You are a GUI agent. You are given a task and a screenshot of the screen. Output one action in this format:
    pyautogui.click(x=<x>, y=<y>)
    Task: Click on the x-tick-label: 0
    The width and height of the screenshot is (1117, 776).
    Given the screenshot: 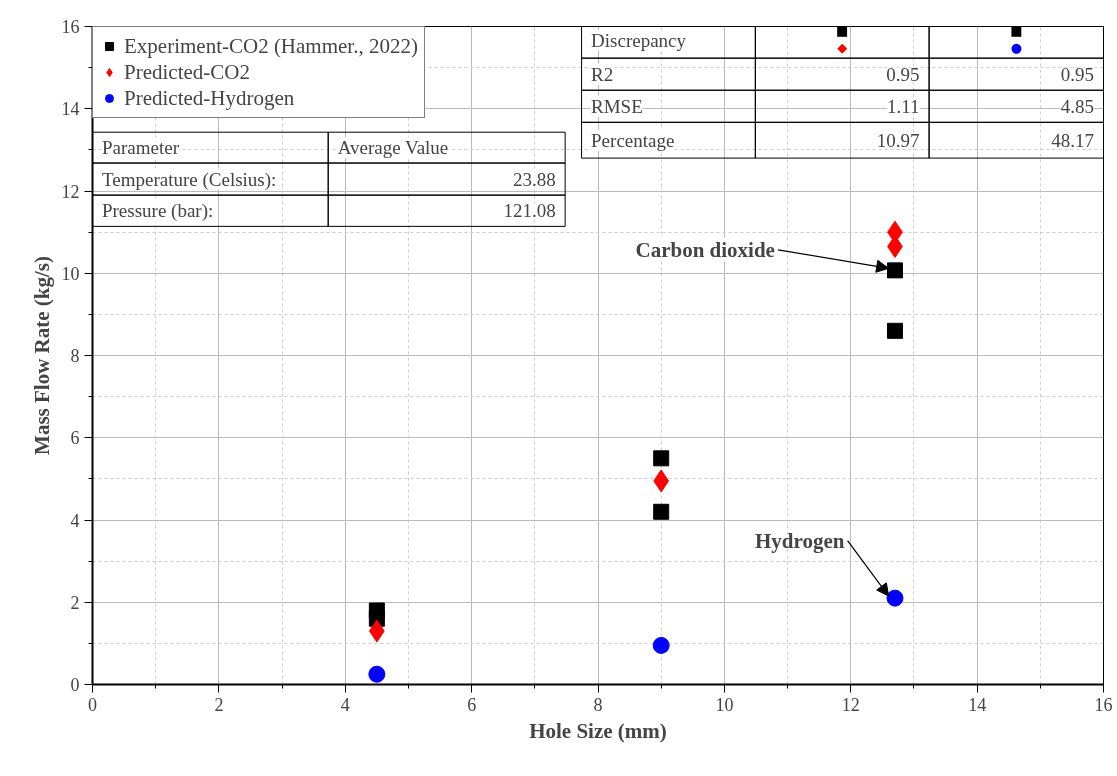 What is the action you would take?
    pyautogui.click(x=92, y=704)
    